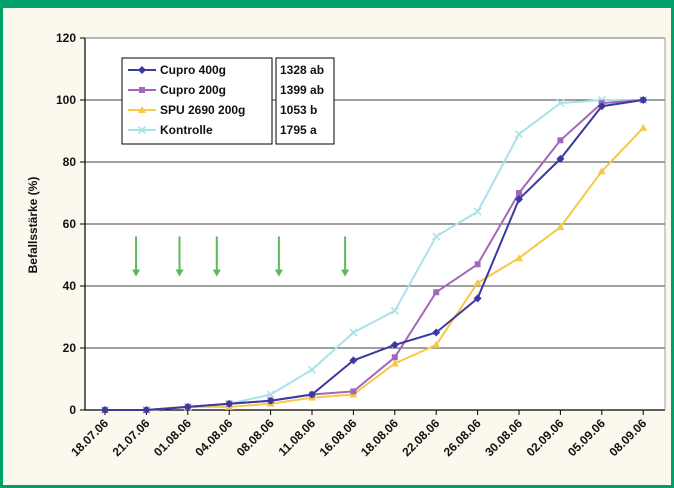  What do you see at coordinates (213, 437) in the screenshot?
I see `x-tick-3: 04.08.06` at bounding box center [213, 437].